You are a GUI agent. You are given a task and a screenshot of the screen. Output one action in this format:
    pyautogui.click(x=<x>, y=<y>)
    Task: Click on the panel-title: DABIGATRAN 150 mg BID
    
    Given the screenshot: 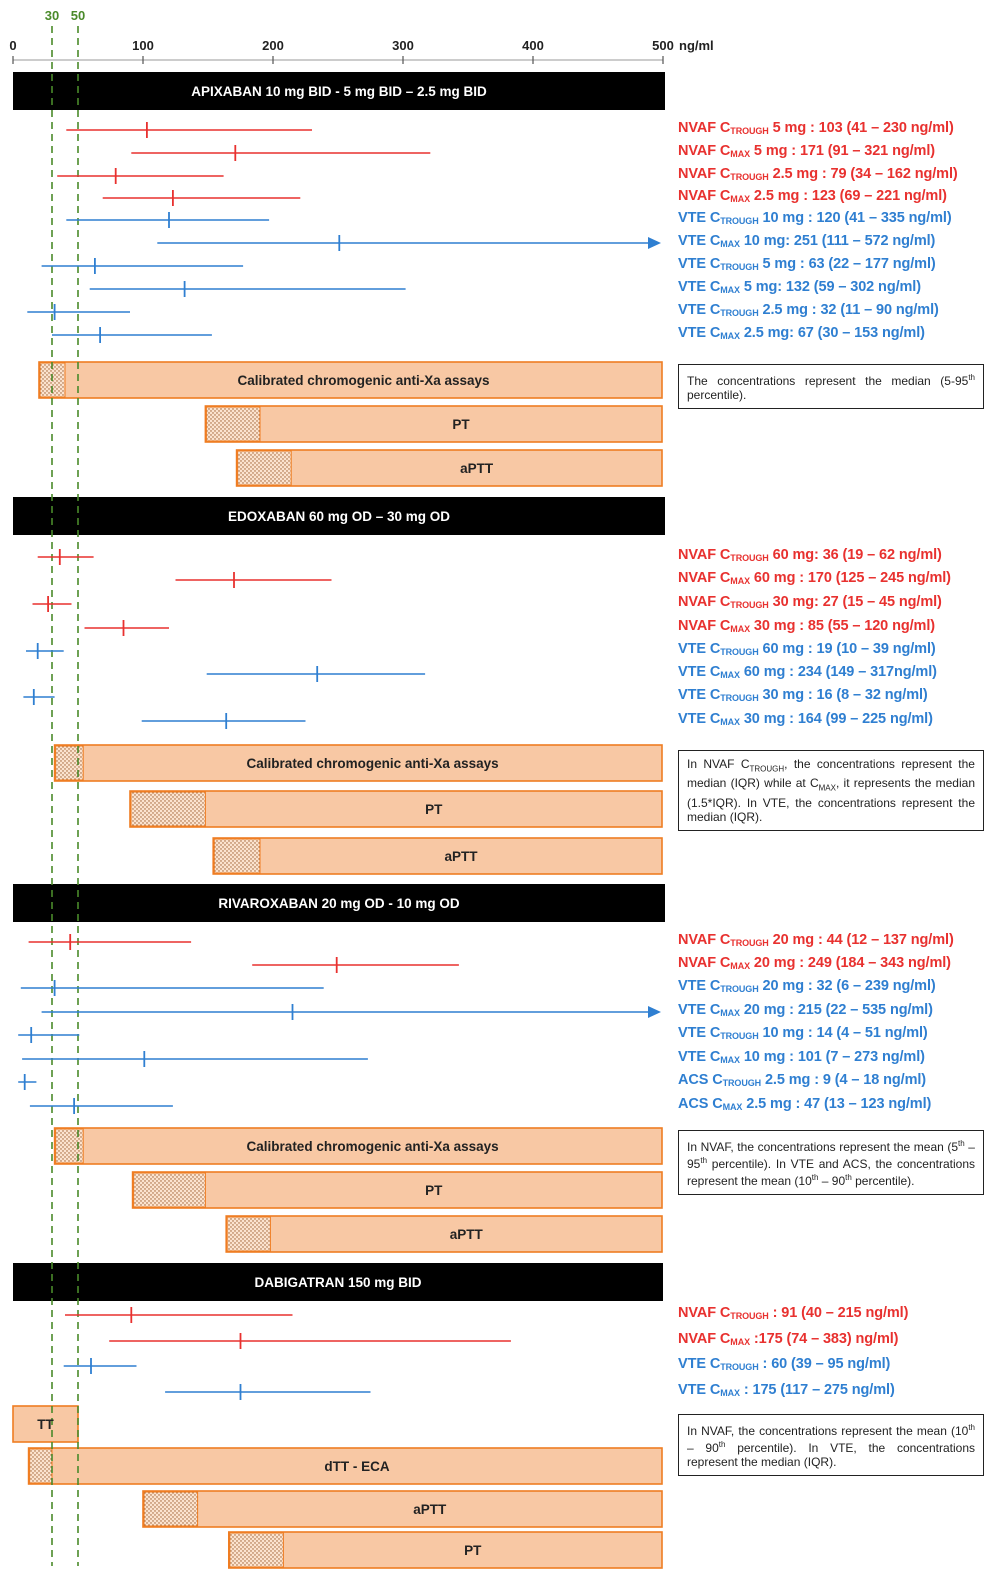 What is the action you would take?
    pyautogui.click(x=337, y=1282)
    